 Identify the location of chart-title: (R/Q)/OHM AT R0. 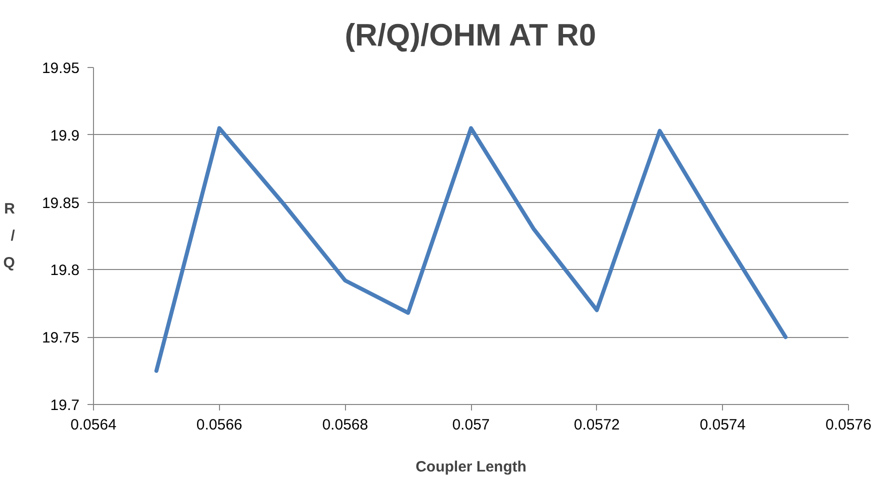
(470, 35).